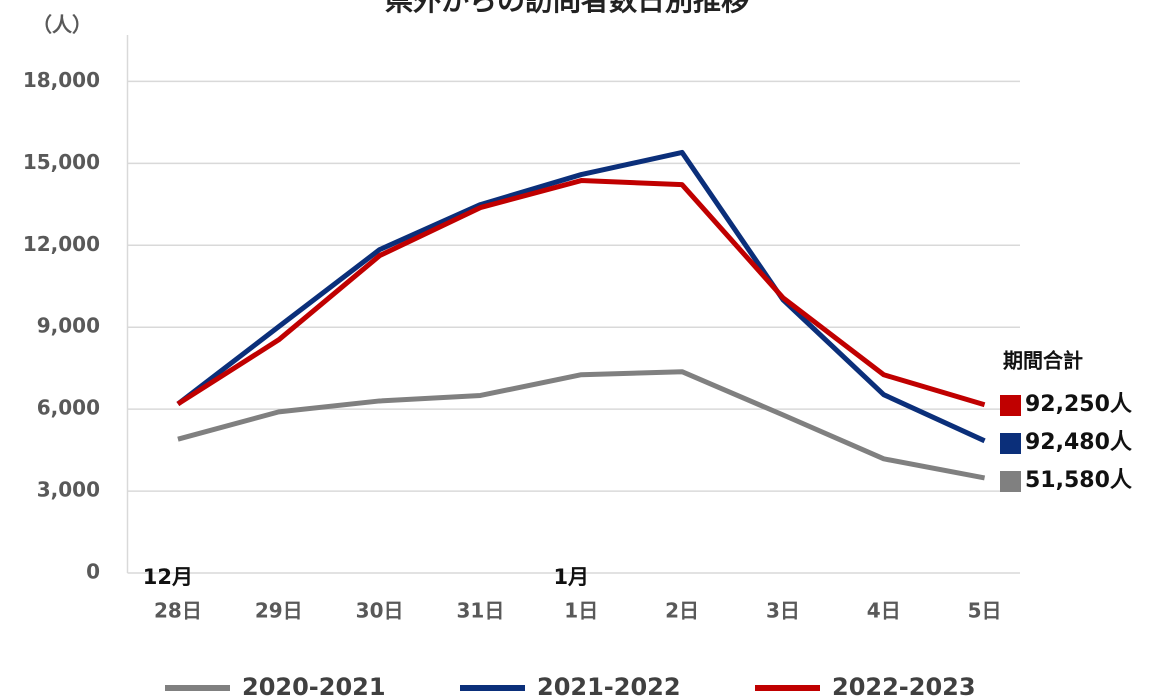 The width and height of the screenshot is (1150, 700). Describe the element at coordinates (62, 25) in the screenshot. I see `y-unit: （人）` at that location.